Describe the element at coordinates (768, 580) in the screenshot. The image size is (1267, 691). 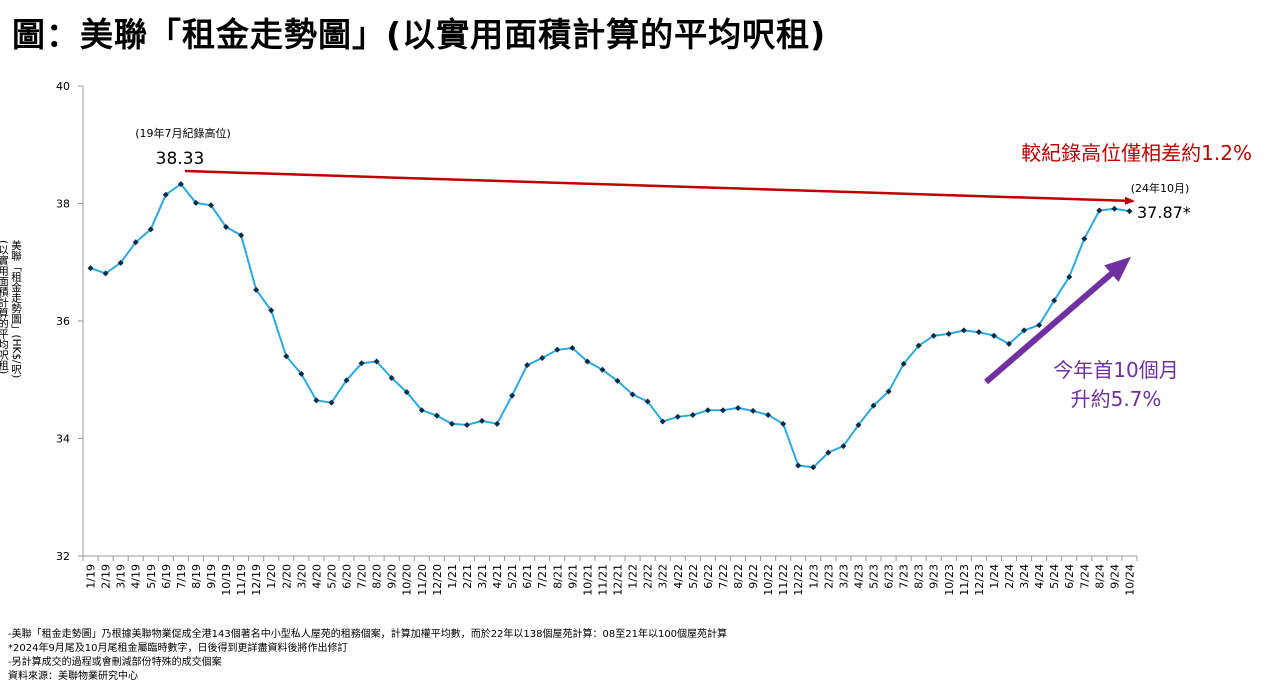
I see `x-tick-label: 10/22` at that location.